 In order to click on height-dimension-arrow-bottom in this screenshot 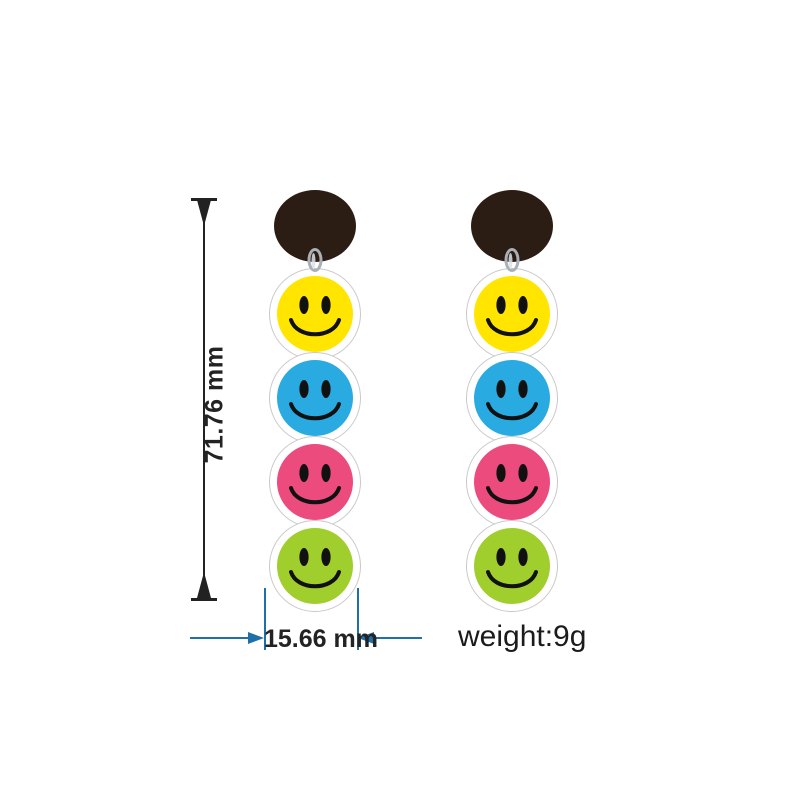, I will do `click(204, 585)`.